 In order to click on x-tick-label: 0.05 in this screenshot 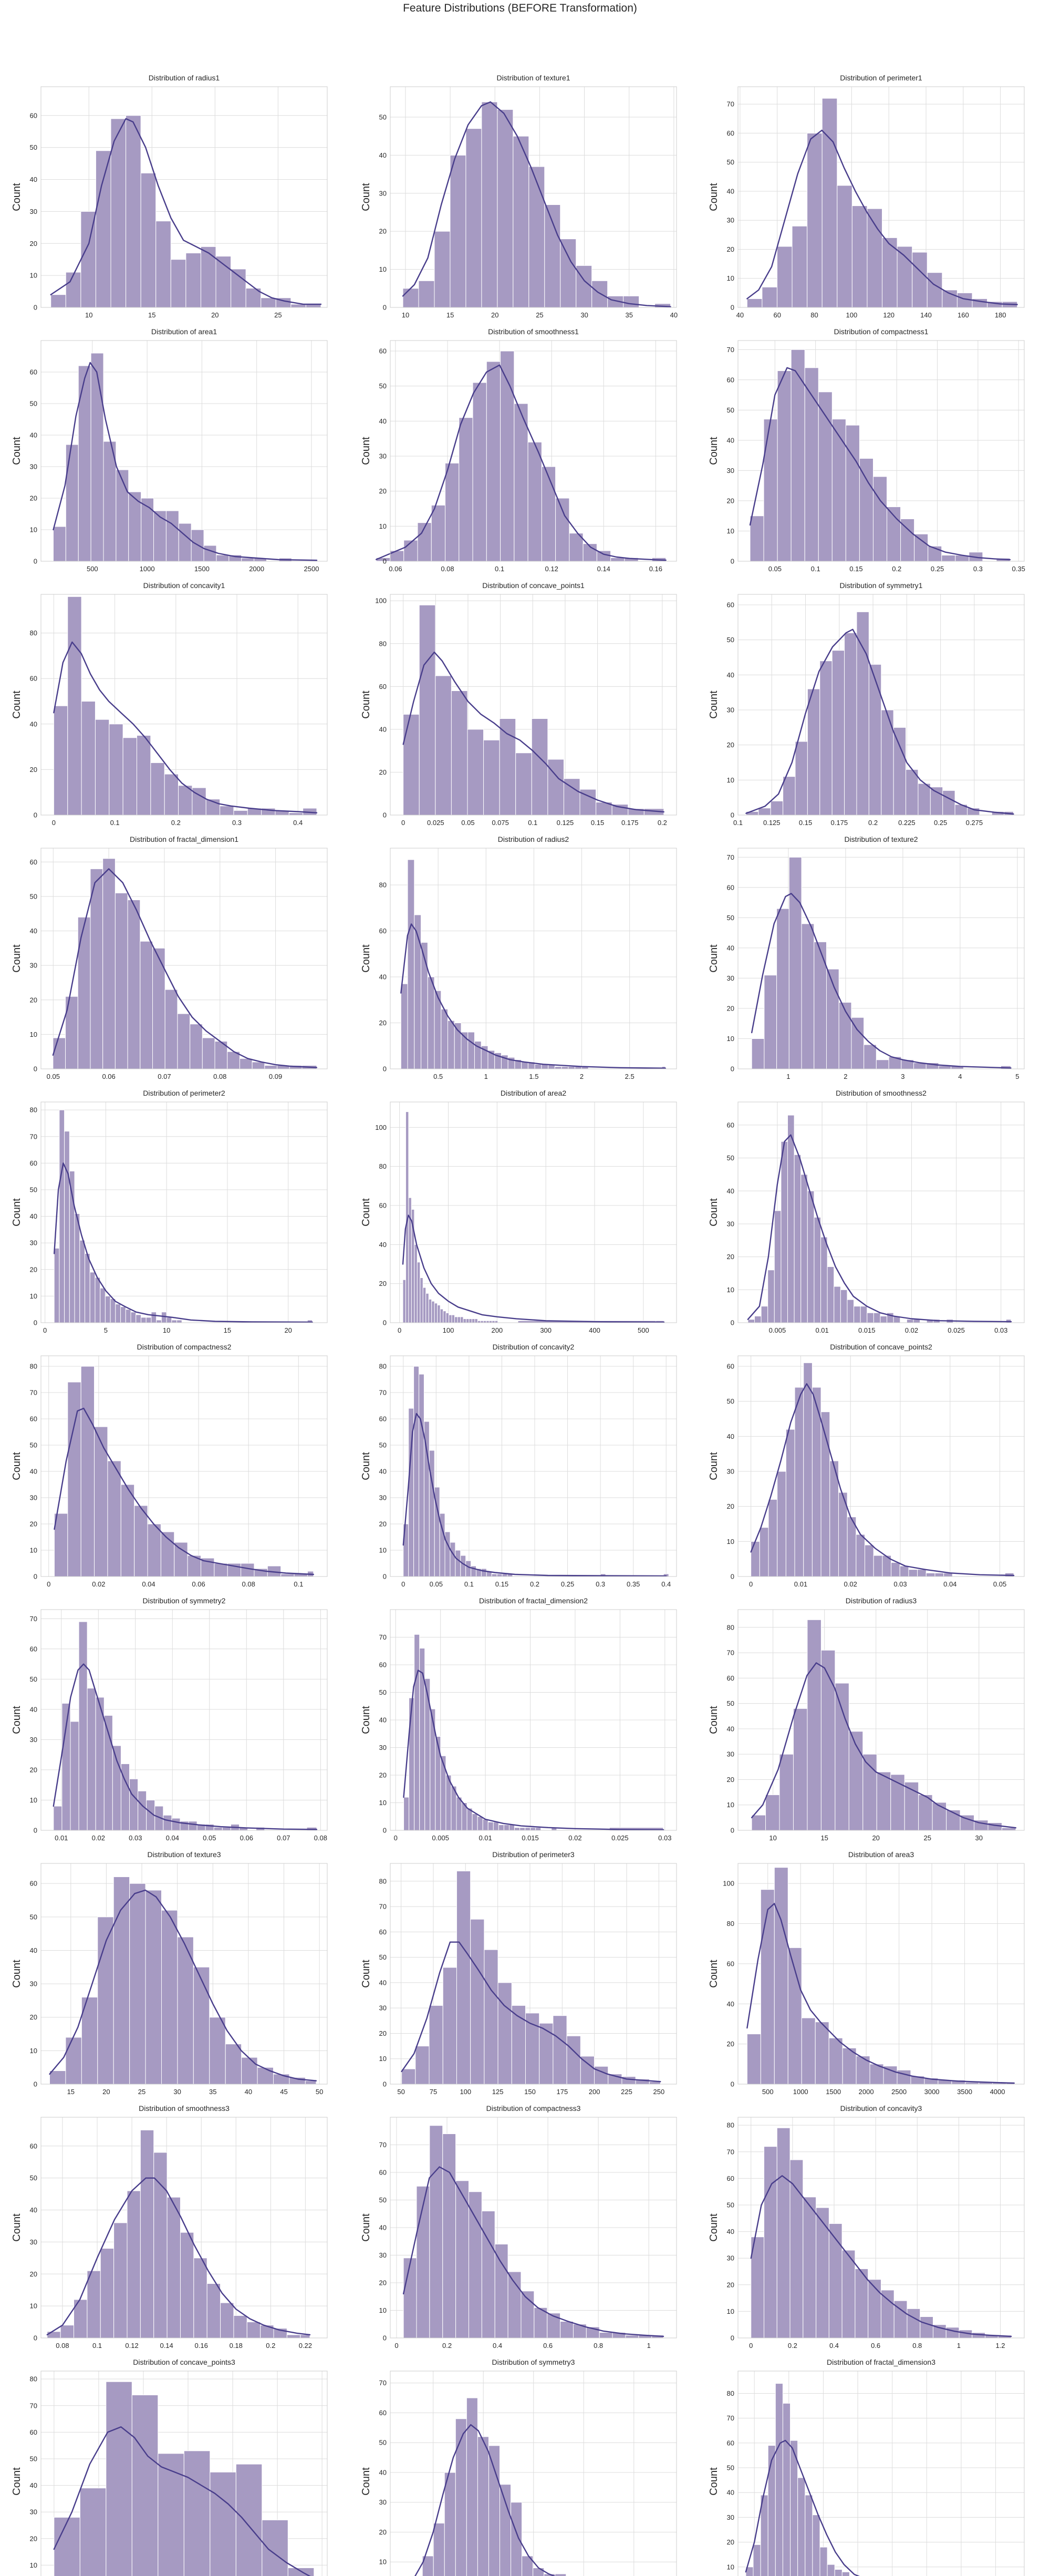, I will do `click(436, 1584)`.